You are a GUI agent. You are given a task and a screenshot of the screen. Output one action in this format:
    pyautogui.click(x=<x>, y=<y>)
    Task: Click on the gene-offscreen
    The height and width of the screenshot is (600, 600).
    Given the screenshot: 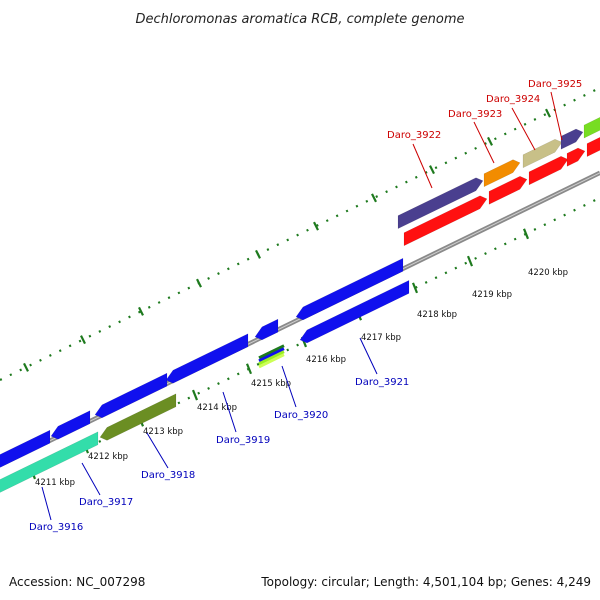 What is the action you would take?
    pyautogui.click(x=591, y=128)
    